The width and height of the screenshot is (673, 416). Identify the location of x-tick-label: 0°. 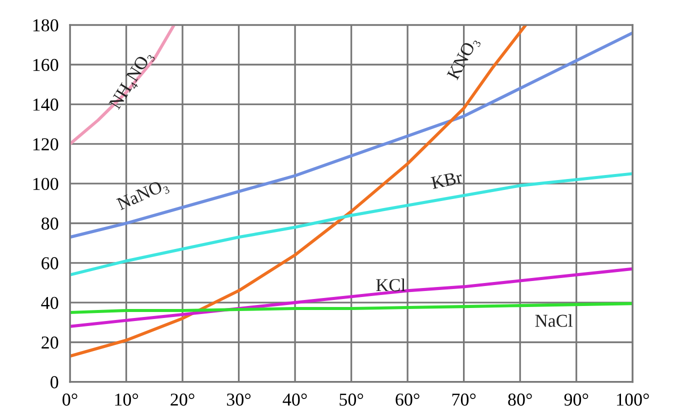
(70, 400).